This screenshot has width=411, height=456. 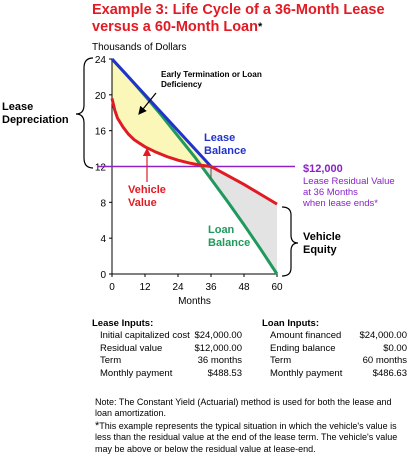 I want to click on y-axis-label: Thousands of Dollars, so click(x=139, y=47).